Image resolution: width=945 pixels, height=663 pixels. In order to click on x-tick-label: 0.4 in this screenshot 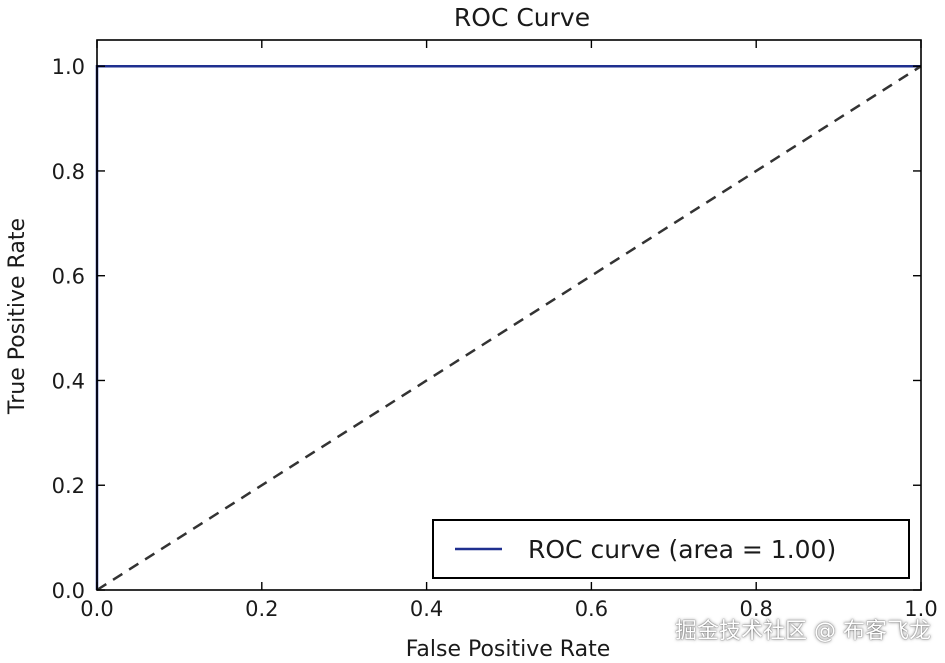, I will do `click(426, 609)`.